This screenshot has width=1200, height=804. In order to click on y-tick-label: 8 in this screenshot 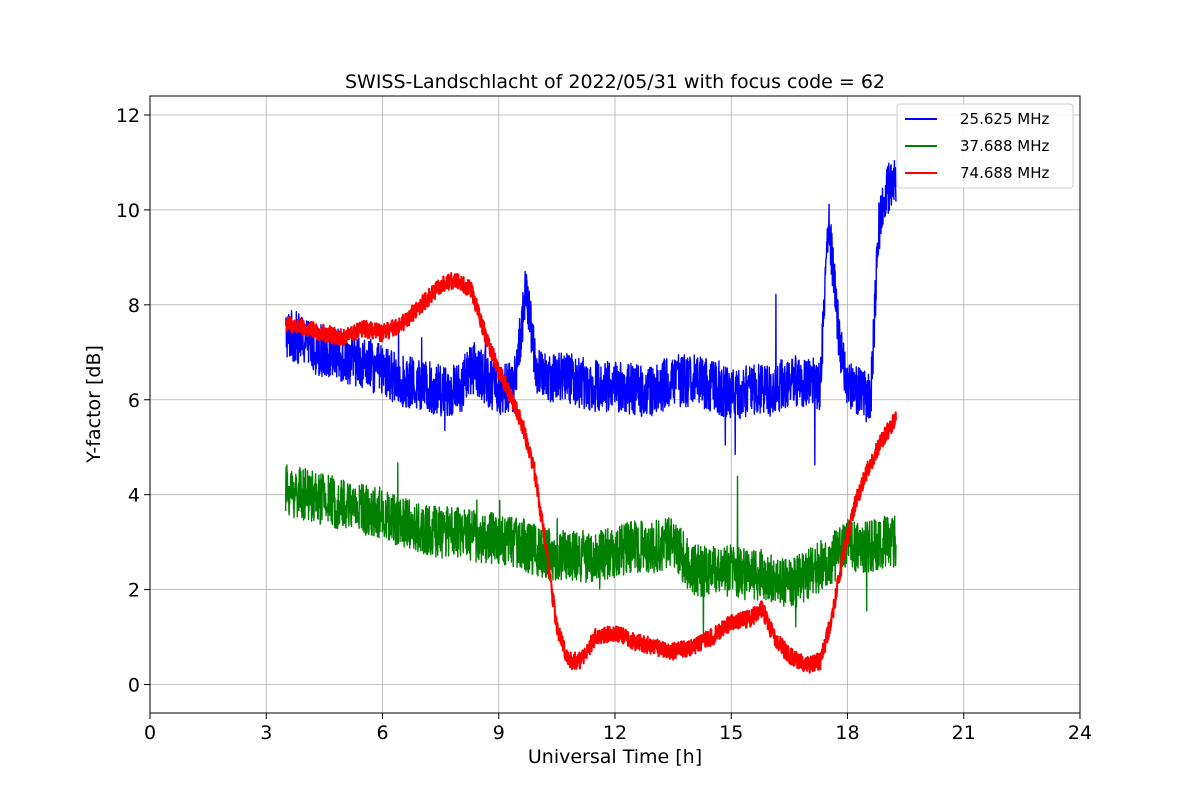, I will do `click(134, 306)`.